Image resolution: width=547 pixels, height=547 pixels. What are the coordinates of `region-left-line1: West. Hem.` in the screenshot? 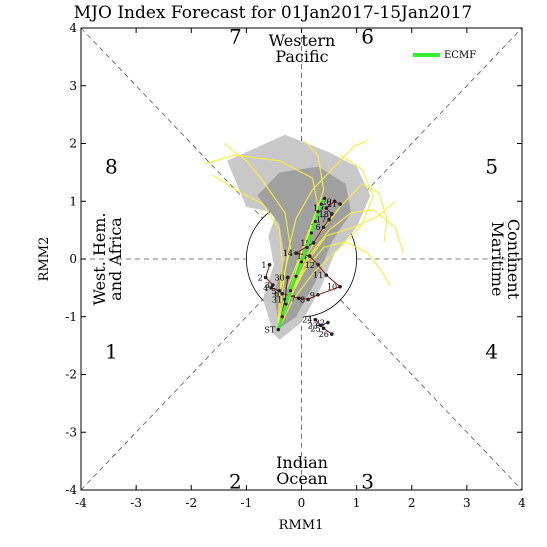 It's located at (99, 258).